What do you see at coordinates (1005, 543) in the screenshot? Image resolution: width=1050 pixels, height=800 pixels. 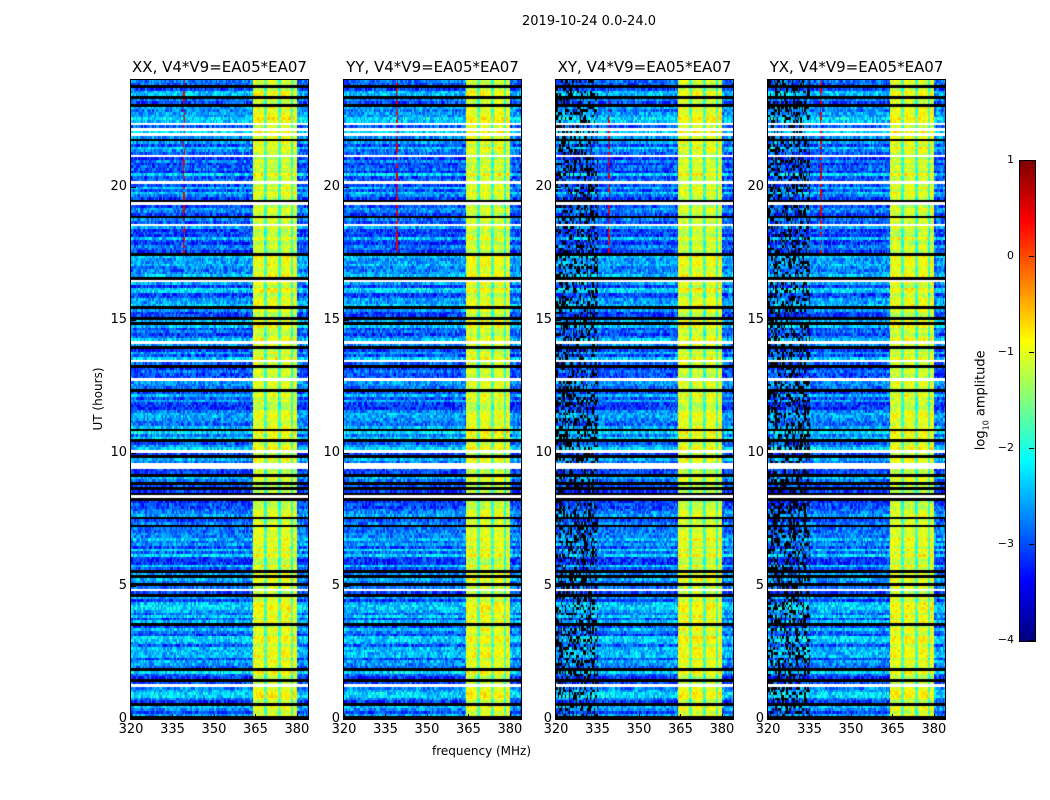 I see `colorbar-tick-label: −3` at bounding box center [1005, 543].